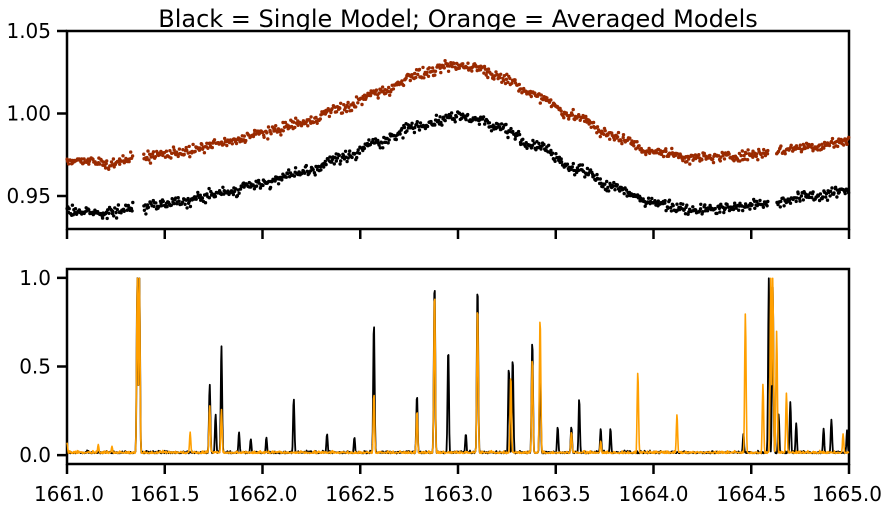 This screenshot has height=508, width=890. What do you see at coordinates (35, 366) in the screenshot?
I see `bottom-y-tick-labels: 0.0 0.5 1.0` at bounding box center [35, 366].